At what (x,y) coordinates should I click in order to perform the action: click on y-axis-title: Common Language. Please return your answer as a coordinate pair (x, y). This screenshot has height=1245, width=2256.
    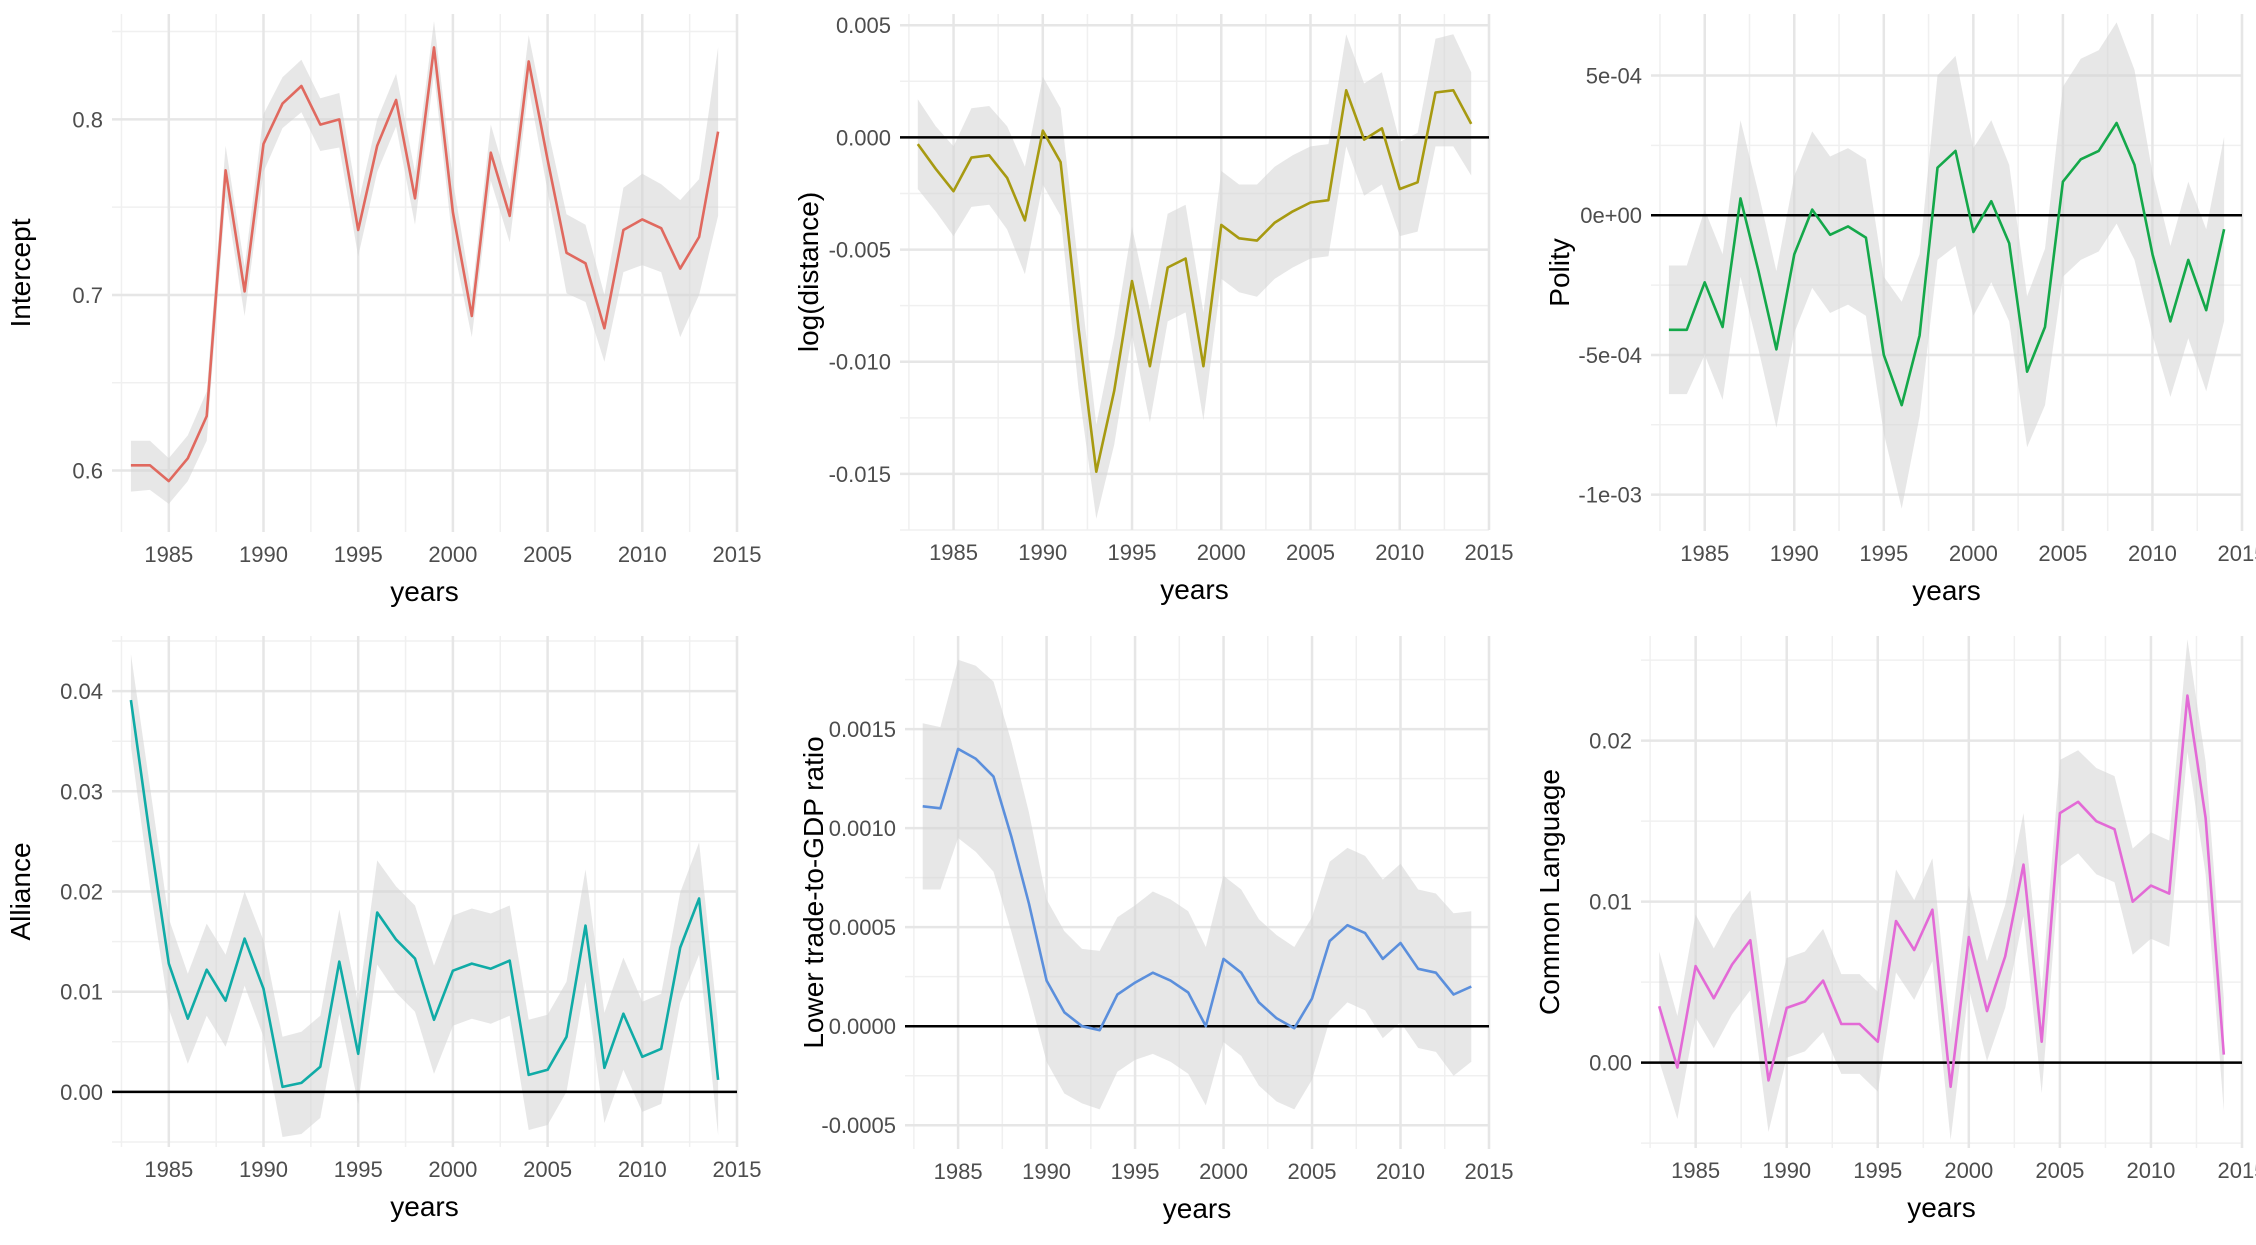
    Looking at the image, I should click on (1549, 892).